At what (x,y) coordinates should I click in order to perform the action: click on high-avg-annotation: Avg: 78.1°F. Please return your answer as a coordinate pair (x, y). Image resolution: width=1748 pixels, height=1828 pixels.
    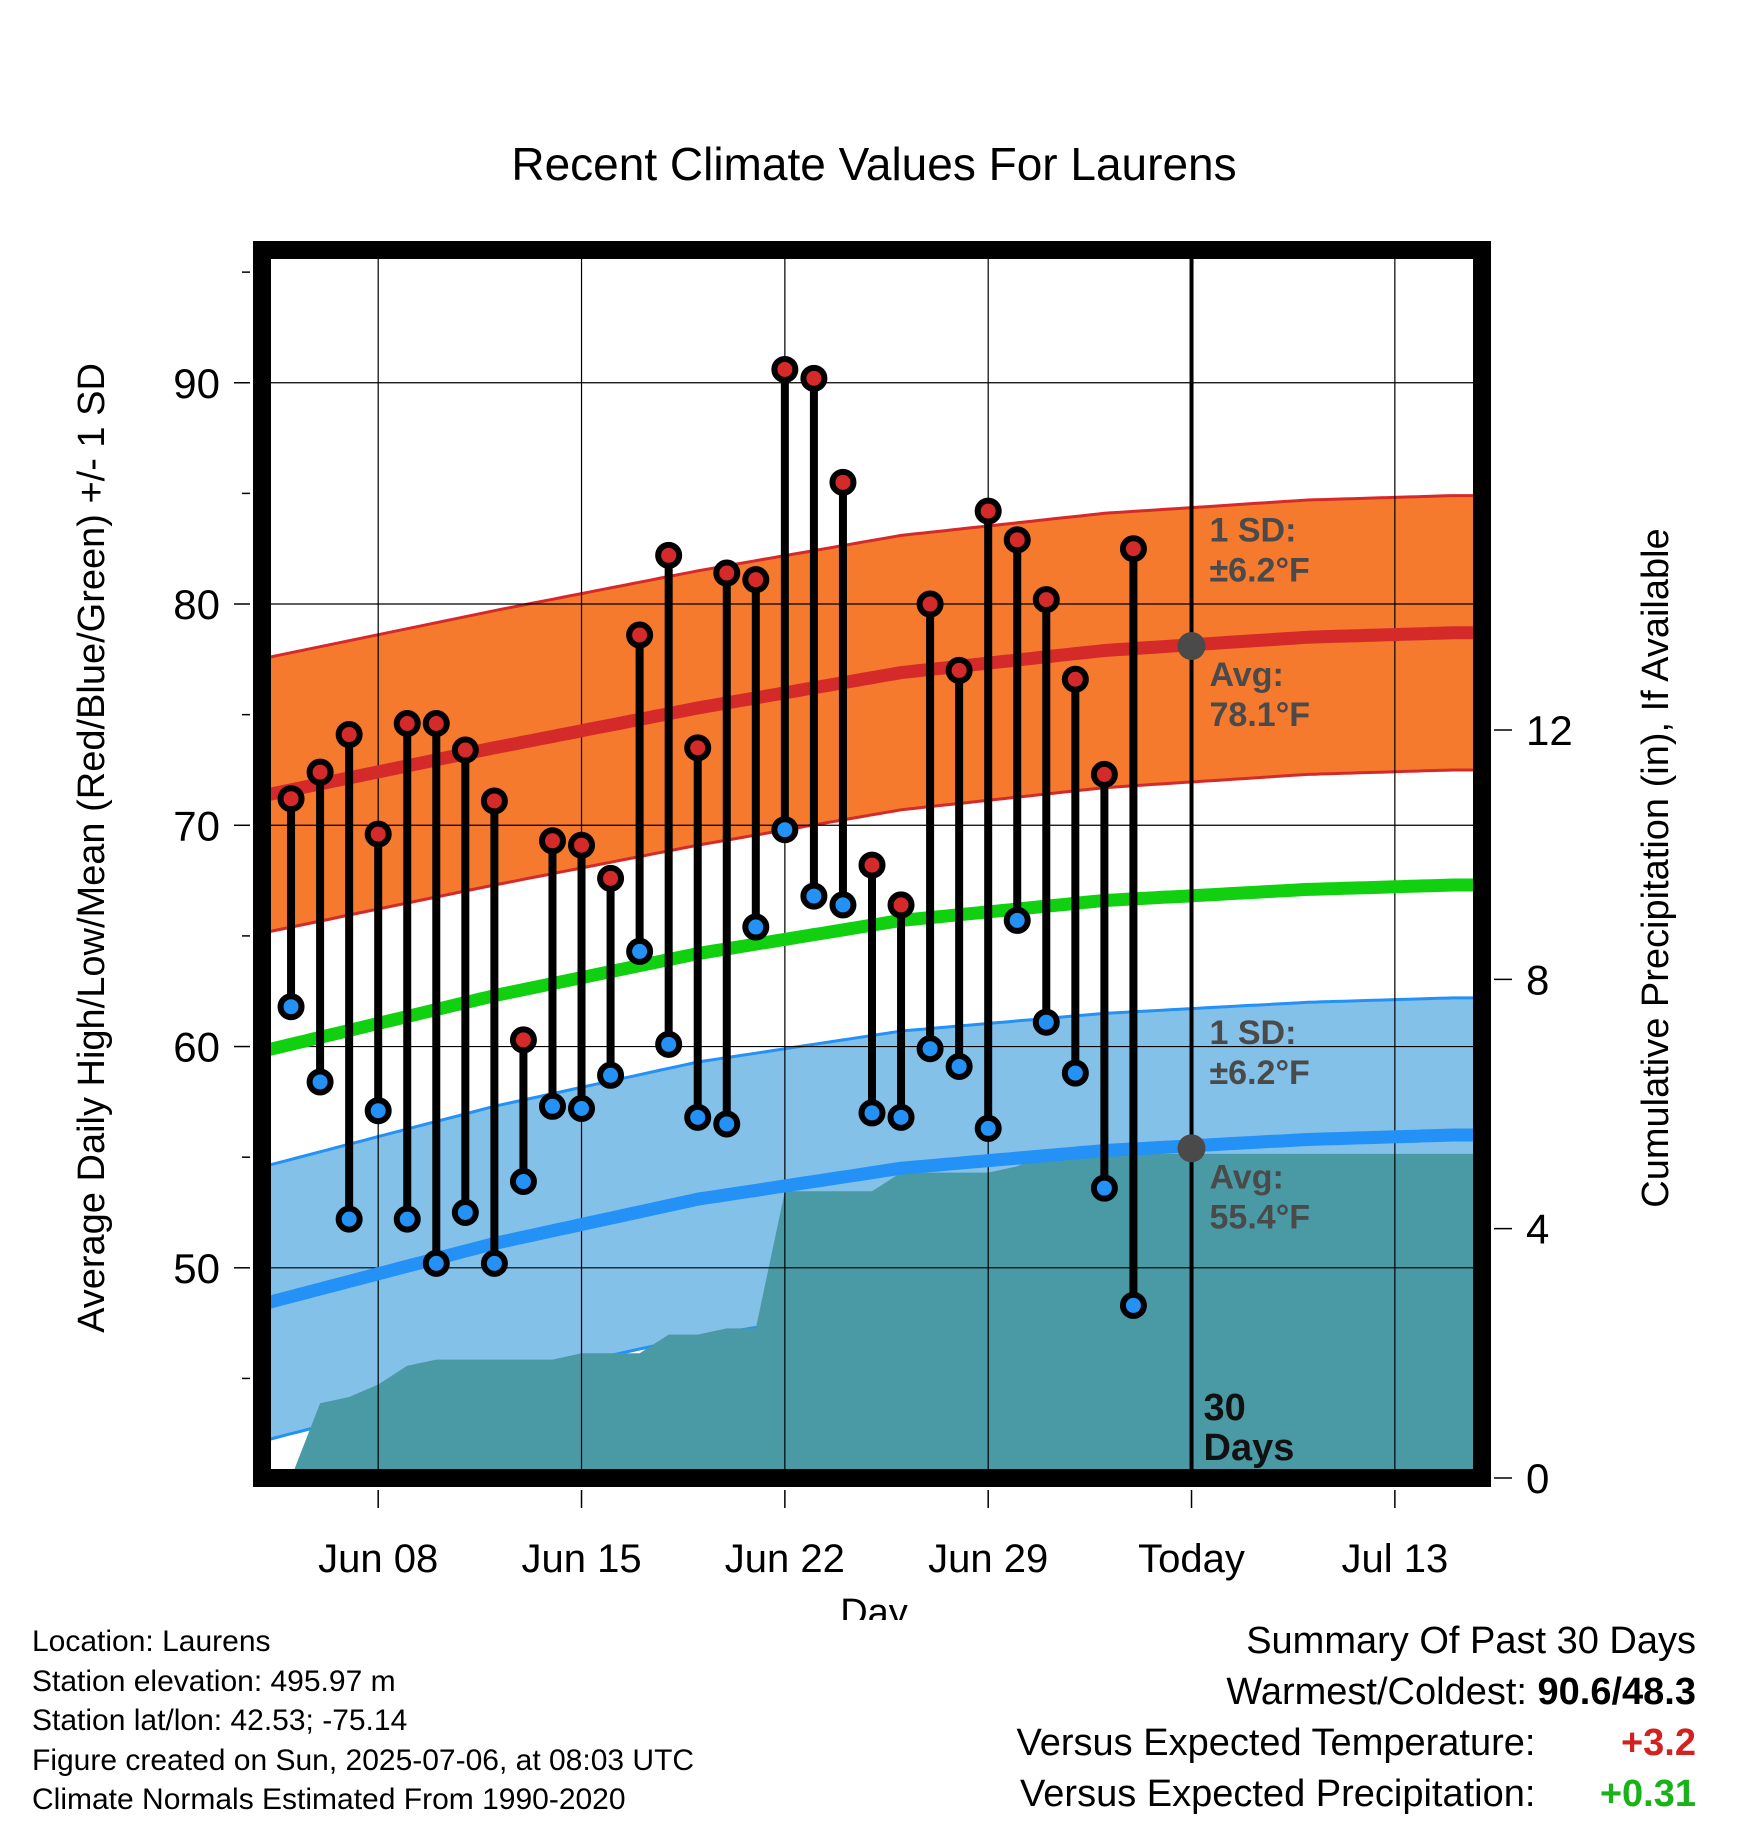
    Looking at the image, I should click on (1260, 695).